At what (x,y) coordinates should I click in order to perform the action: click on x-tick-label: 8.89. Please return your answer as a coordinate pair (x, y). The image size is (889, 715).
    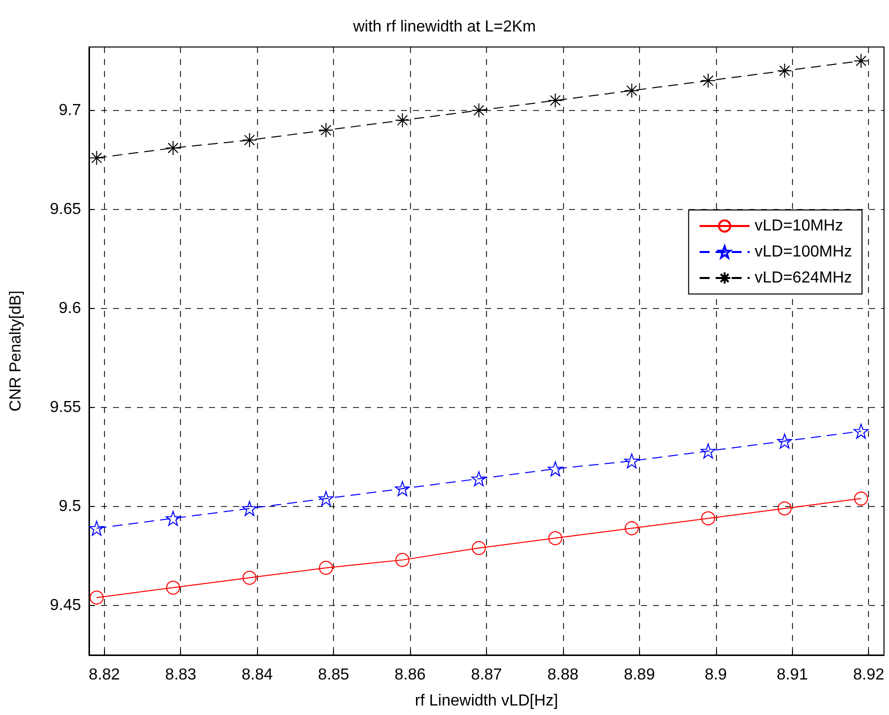
    Looking at the image, I should click on (640, 675).